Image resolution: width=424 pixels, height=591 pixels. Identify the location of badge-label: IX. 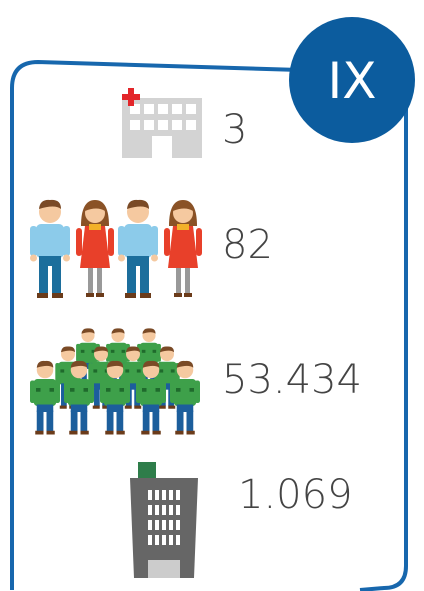
(352, 81).